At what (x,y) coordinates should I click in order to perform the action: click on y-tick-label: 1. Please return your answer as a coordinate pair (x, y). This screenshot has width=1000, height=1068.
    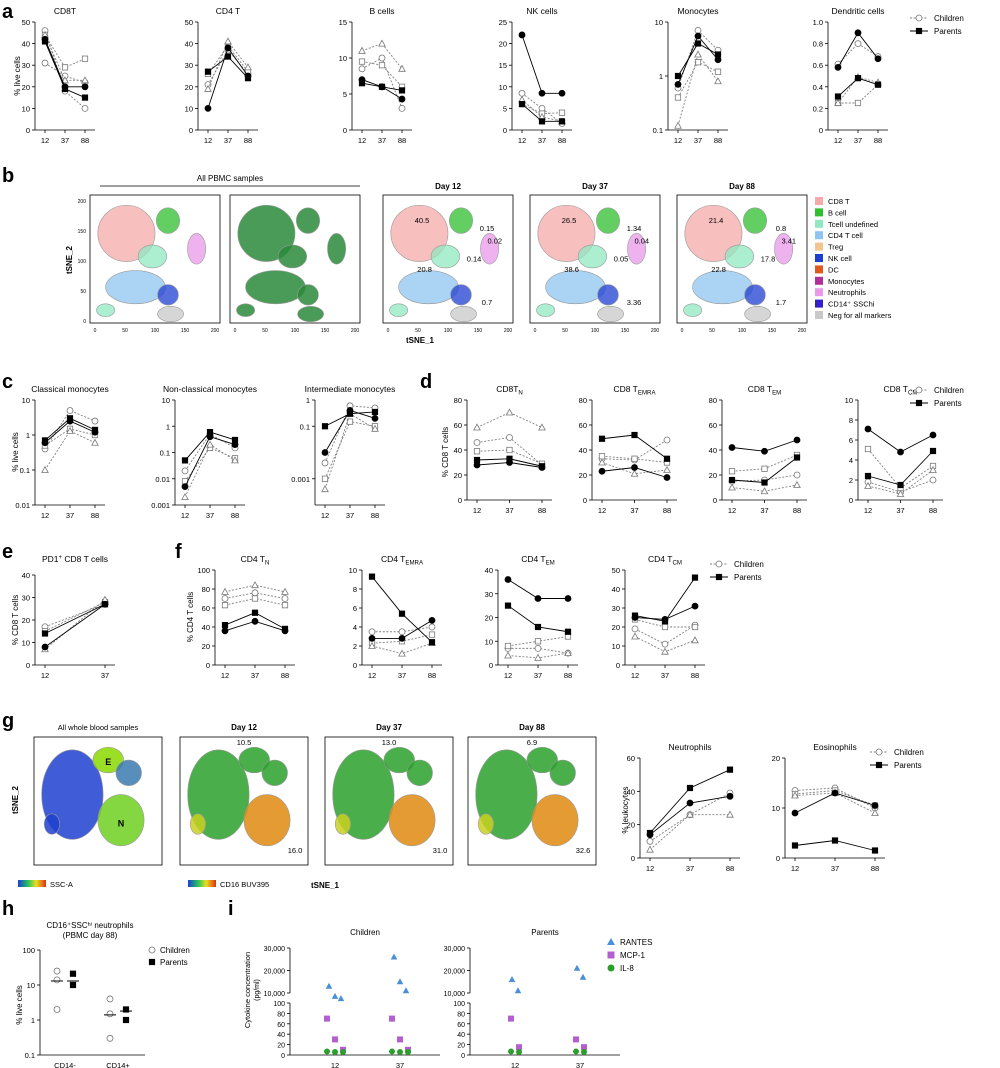
    Looking at the image, I should click on (28, 435).